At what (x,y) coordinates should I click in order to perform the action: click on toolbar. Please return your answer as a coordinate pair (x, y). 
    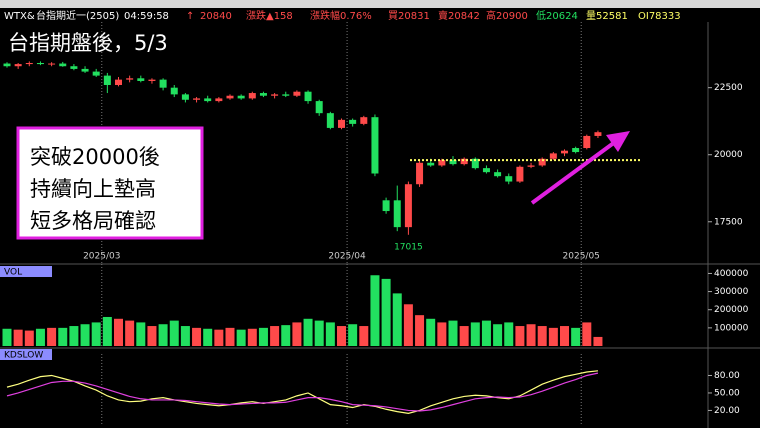
    Looking at the image, I should click on (380, 4).